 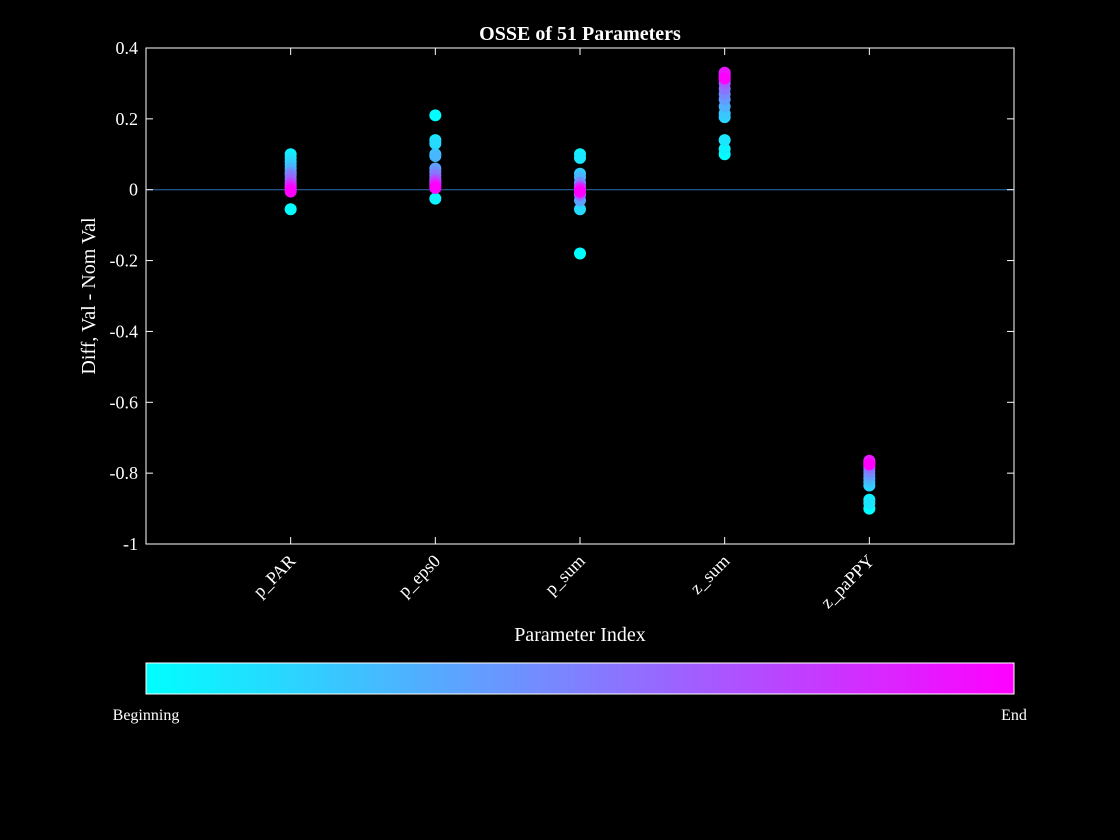 What do you see at coordinates (146, 715) in the screenshot?
I see `colorbar-start-label: Beginning` at bounding box center [146, 715].